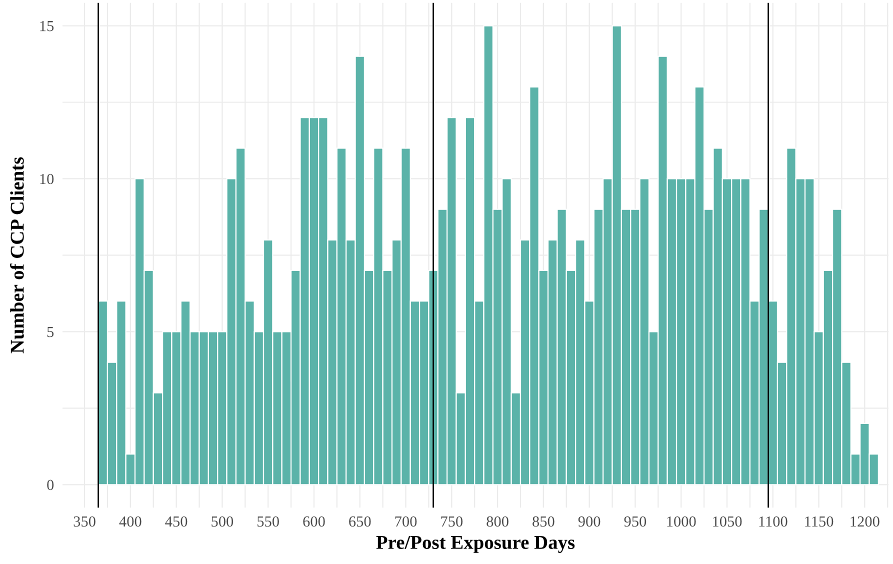 The width and height of the screenshot is (893, 564). I want to click on x-tick-label: 1000, so click(681, 521).